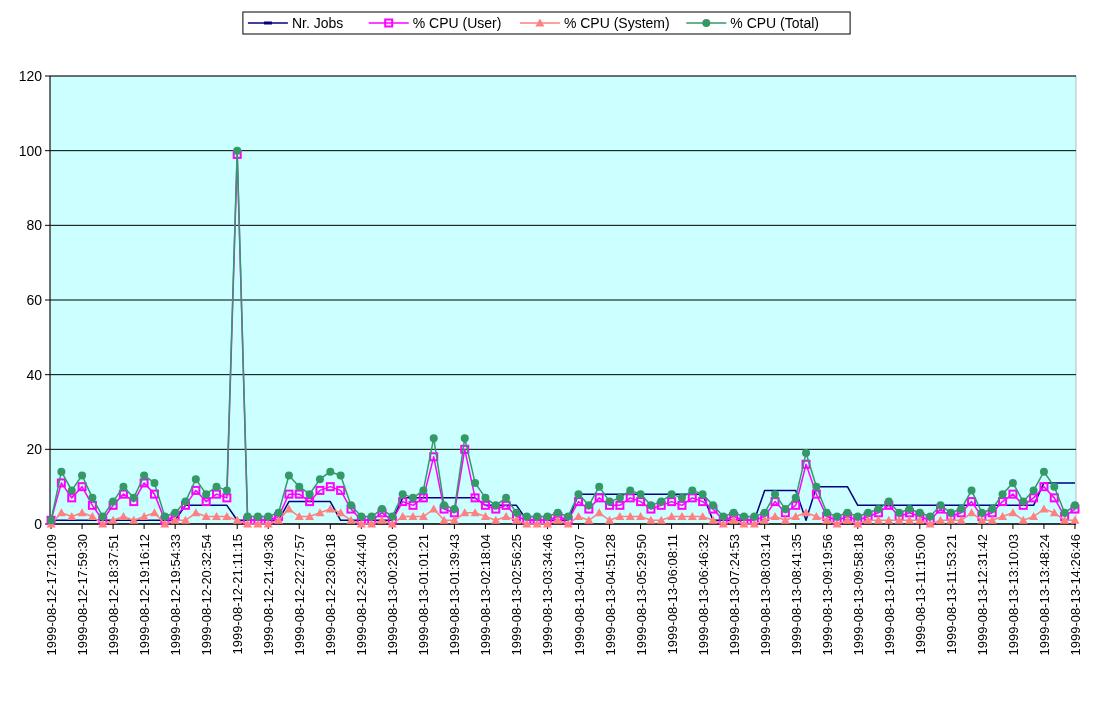 The width and height of the screenshot is (1093, 709). What do you see at coordinates (703, 595) in the screenshot?
I see `x-tick-label: 1999-08-13-06:46:32` at bounding box center [703, 595].